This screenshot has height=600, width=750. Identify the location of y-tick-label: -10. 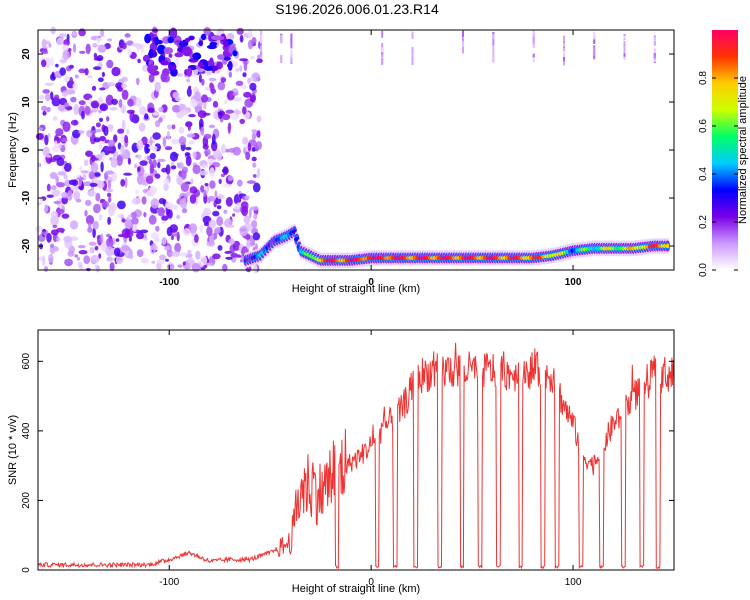
(26, 197).